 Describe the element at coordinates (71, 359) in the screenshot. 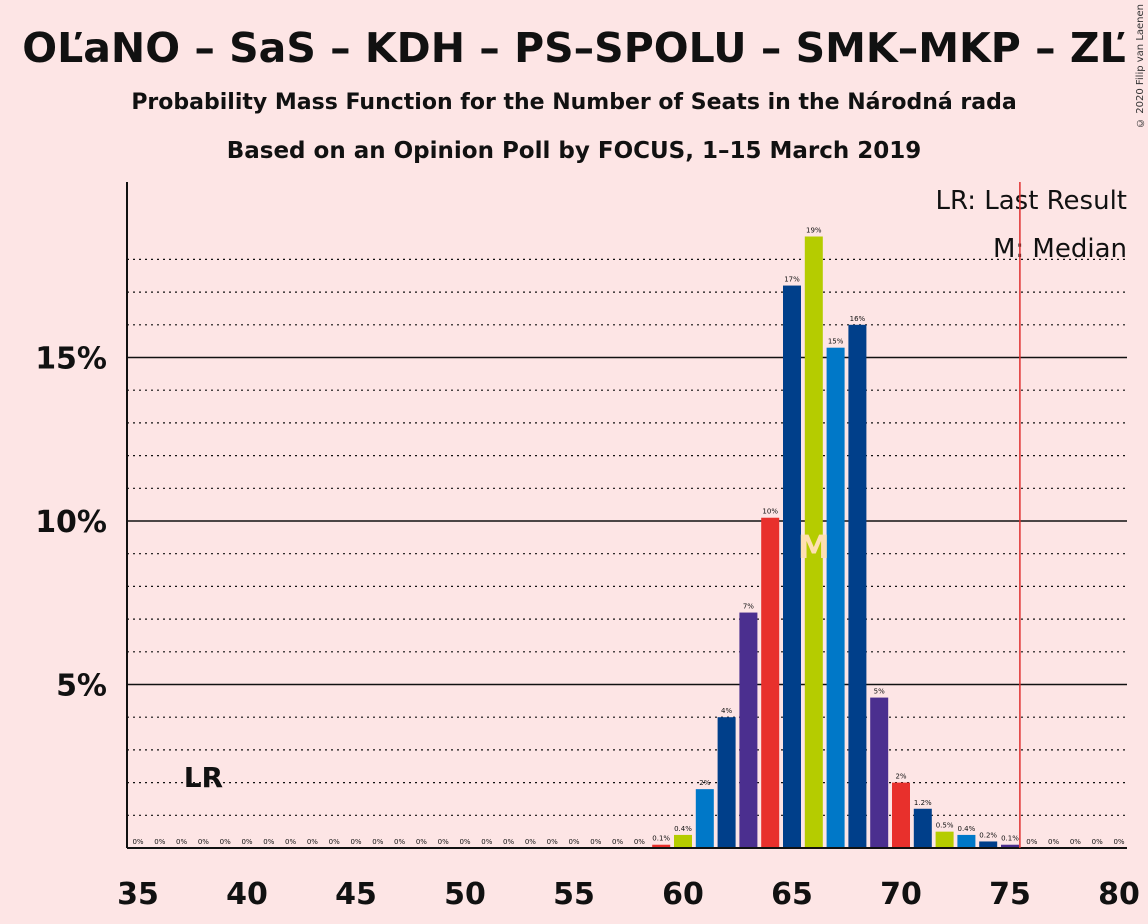

I see `y-tick-label: 15%` at that location.